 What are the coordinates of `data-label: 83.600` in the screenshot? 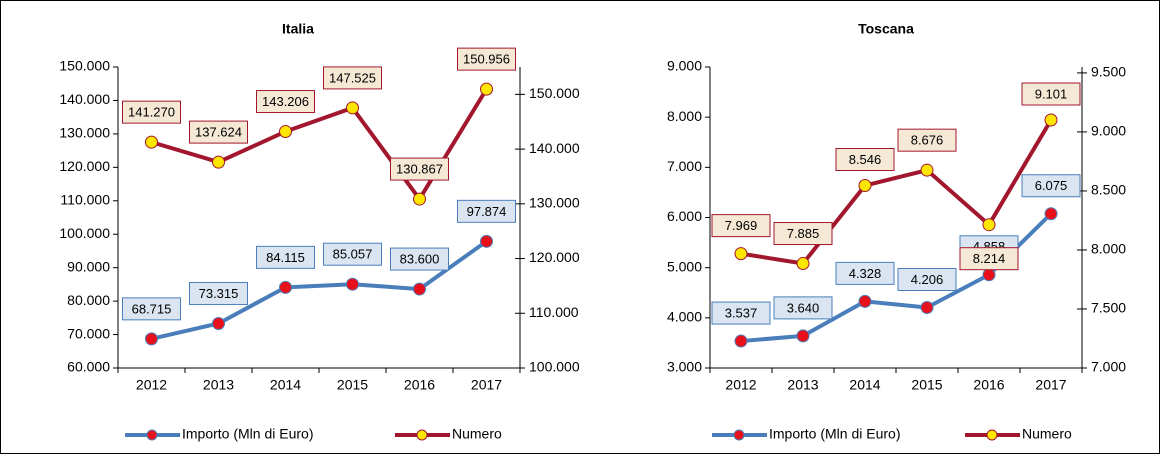 It's located at (420, 259).